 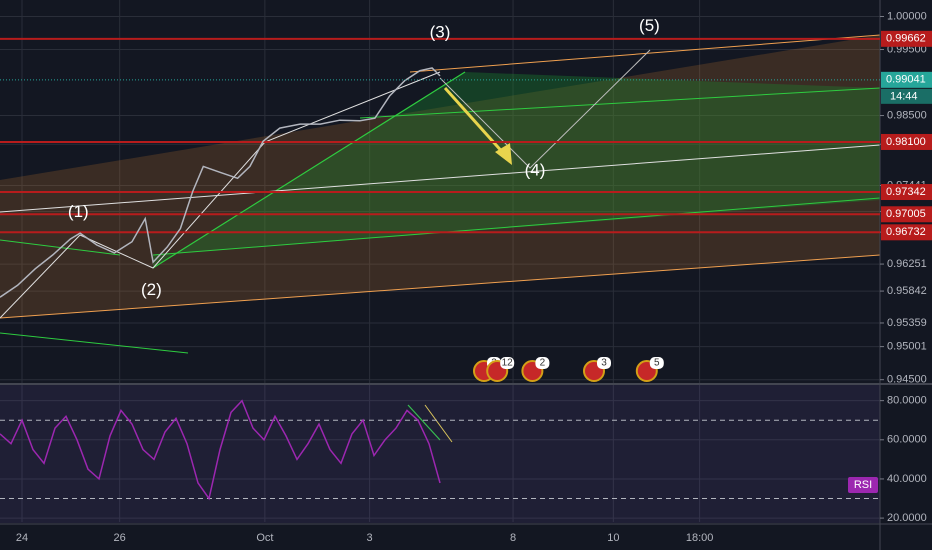 I want to click on y-tick-label: 0.96251, so click(x=907, y=264).